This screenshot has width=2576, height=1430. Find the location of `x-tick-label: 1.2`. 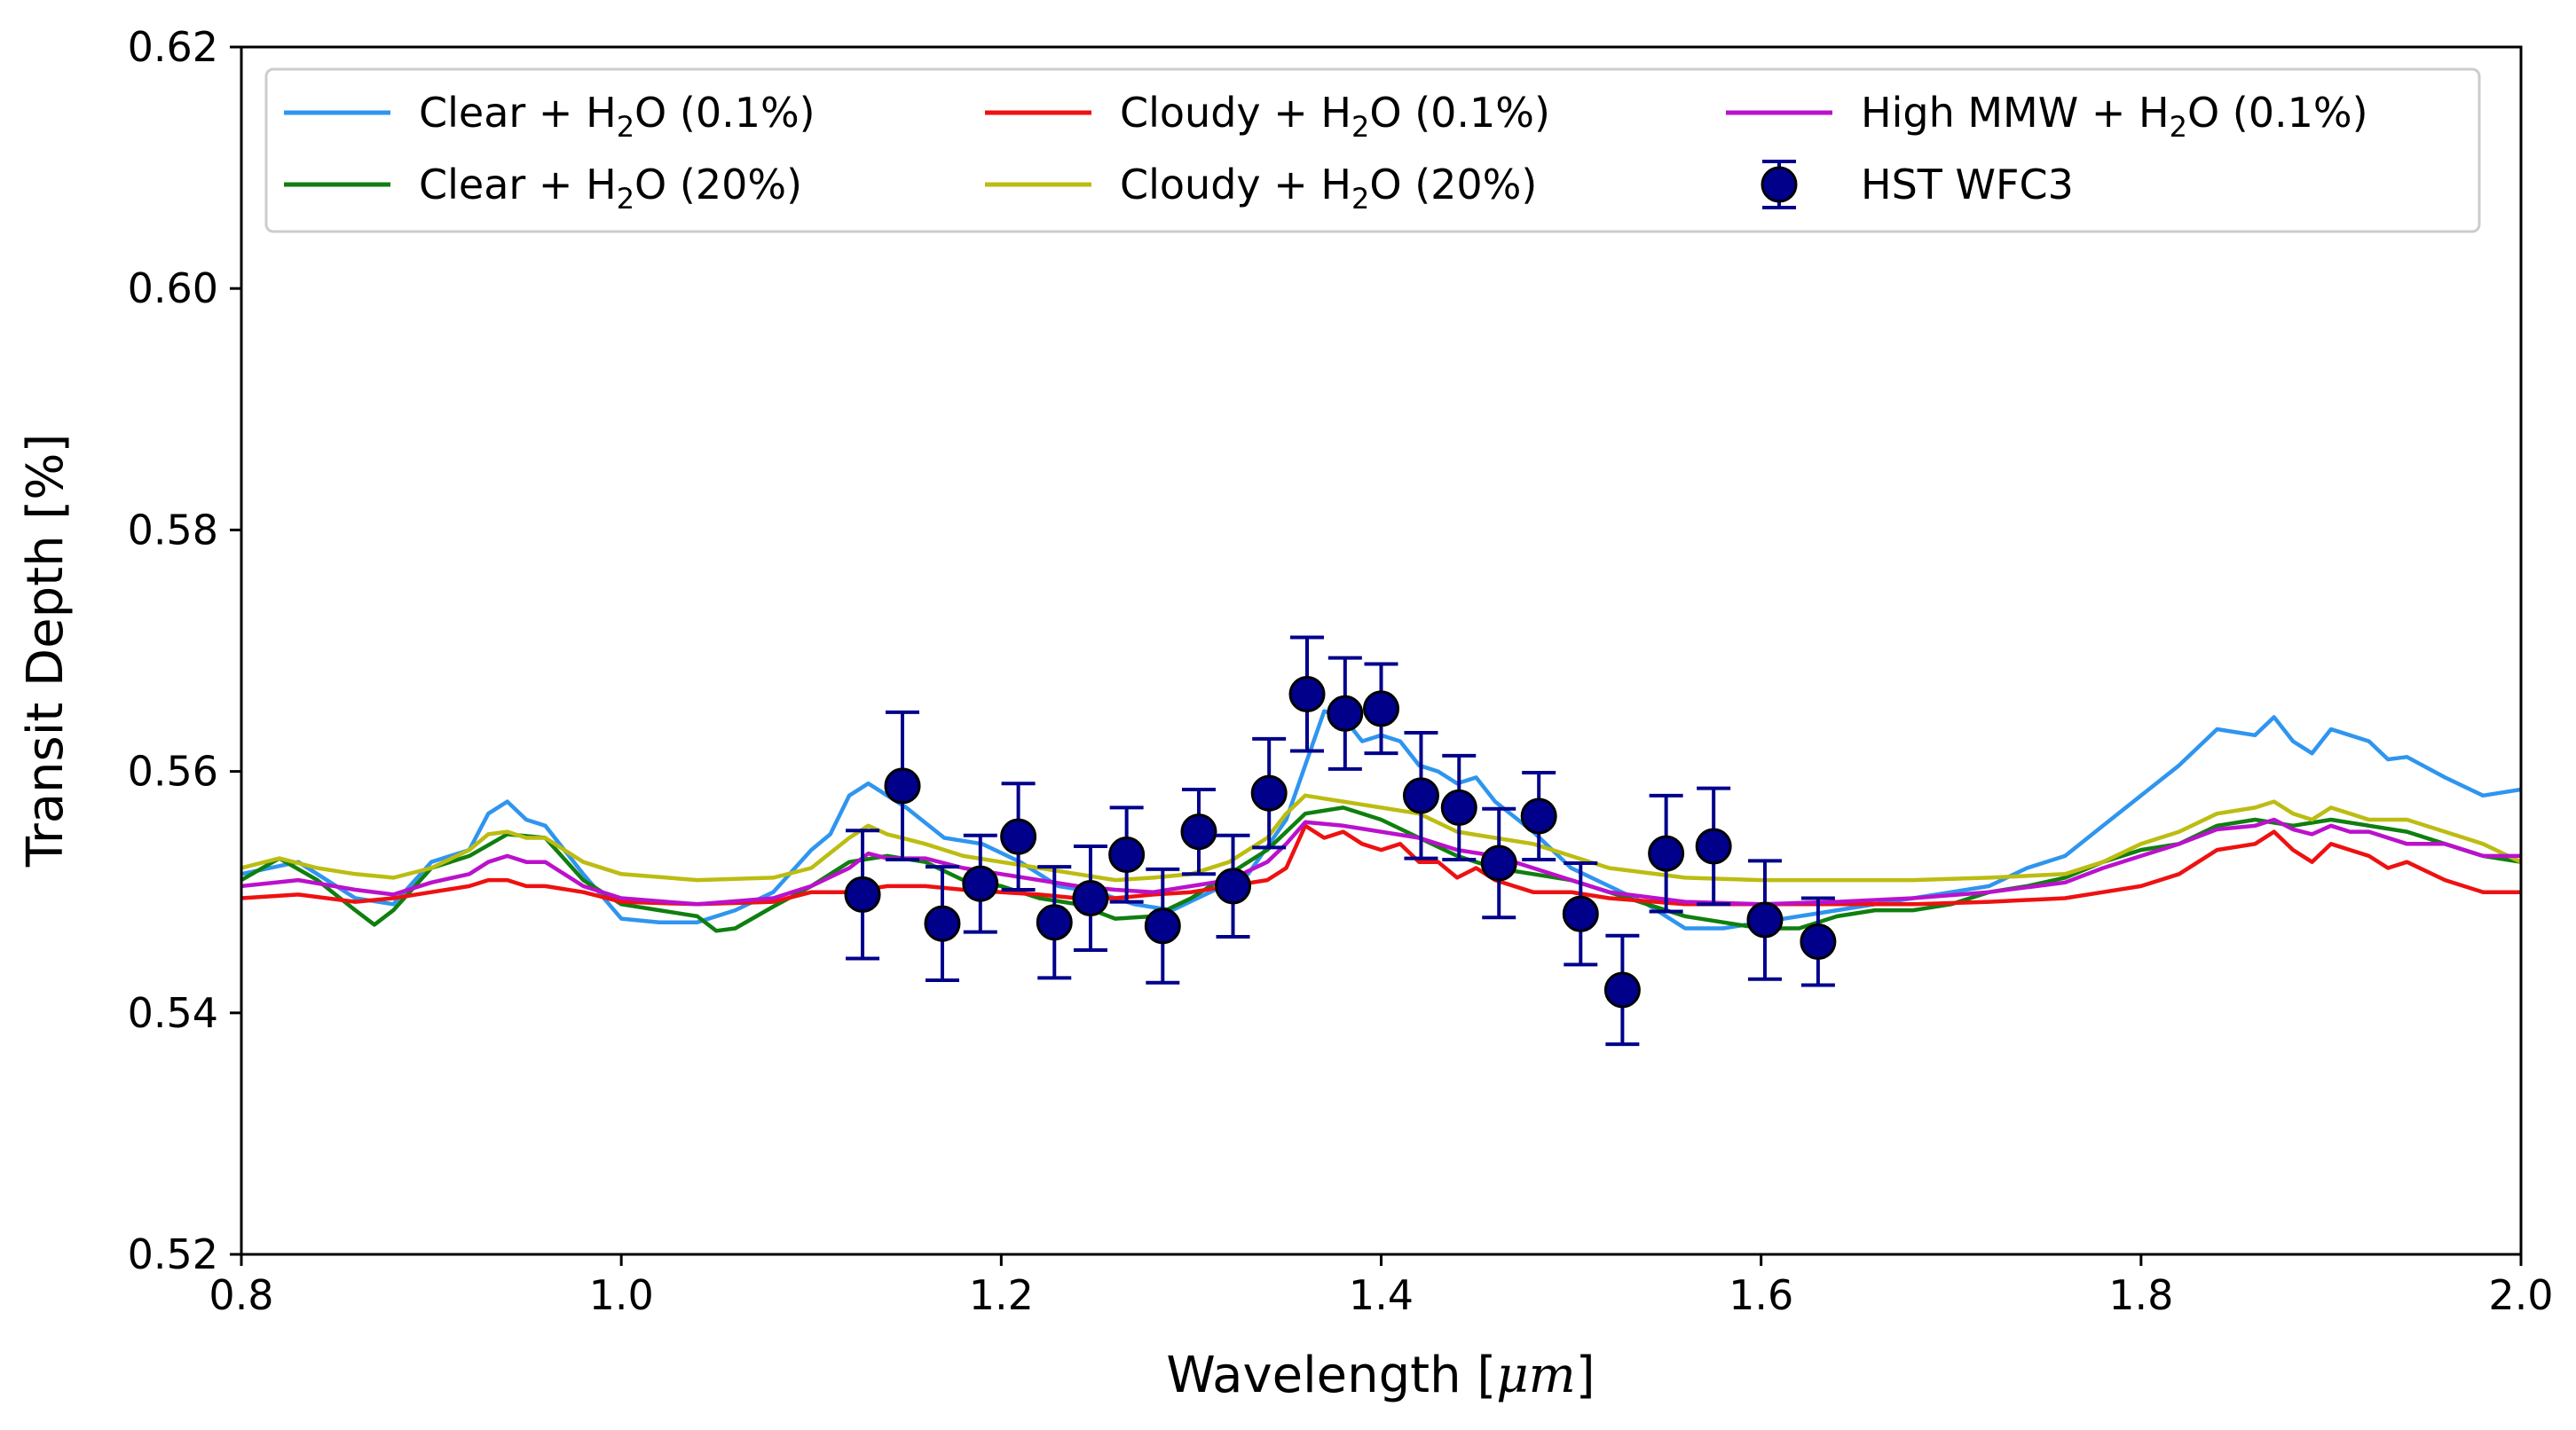

x-tick-label: 1.2 is located at coordinates (1002, 1295).